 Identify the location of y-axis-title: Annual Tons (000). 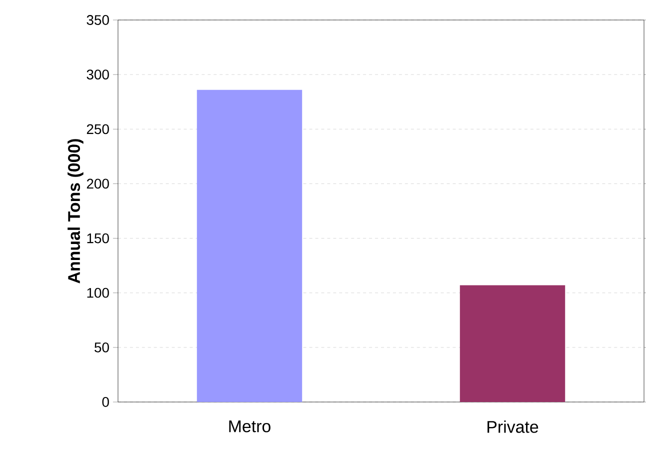
(76, 211).